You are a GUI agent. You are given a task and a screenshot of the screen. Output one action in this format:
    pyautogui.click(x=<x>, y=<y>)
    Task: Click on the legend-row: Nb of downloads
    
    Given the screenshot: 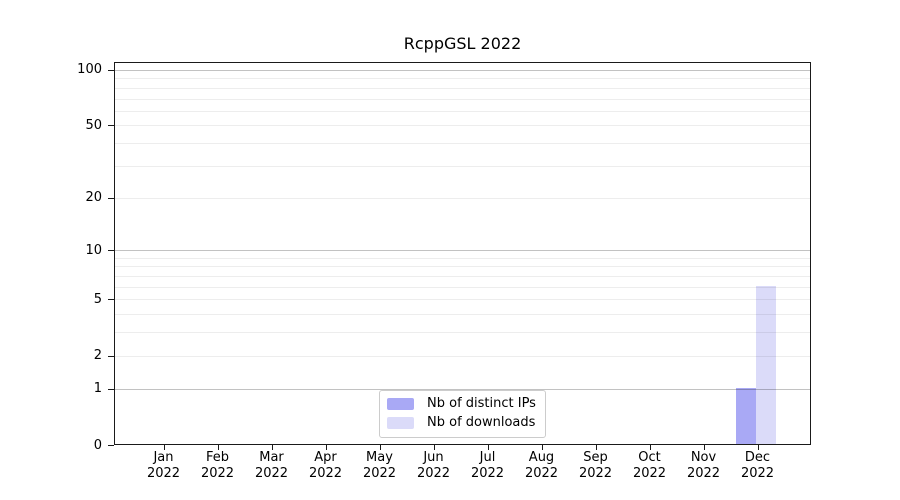 What is the action you would take?
    pyautogui.click(x=461, y=423)
    